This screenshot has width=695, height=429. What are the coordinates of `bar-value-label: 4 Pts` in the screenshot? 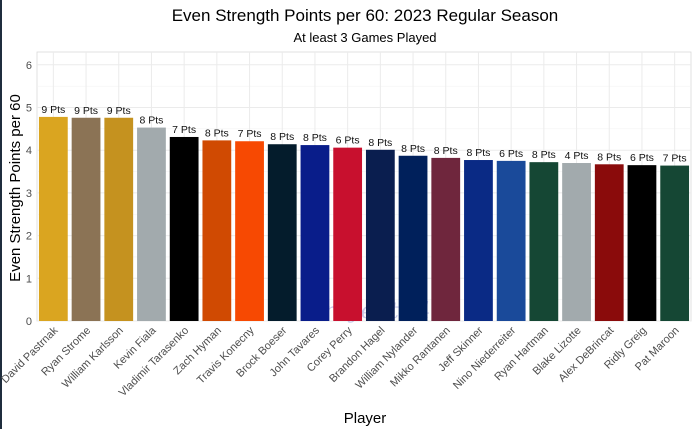 It's located at (577, 156).